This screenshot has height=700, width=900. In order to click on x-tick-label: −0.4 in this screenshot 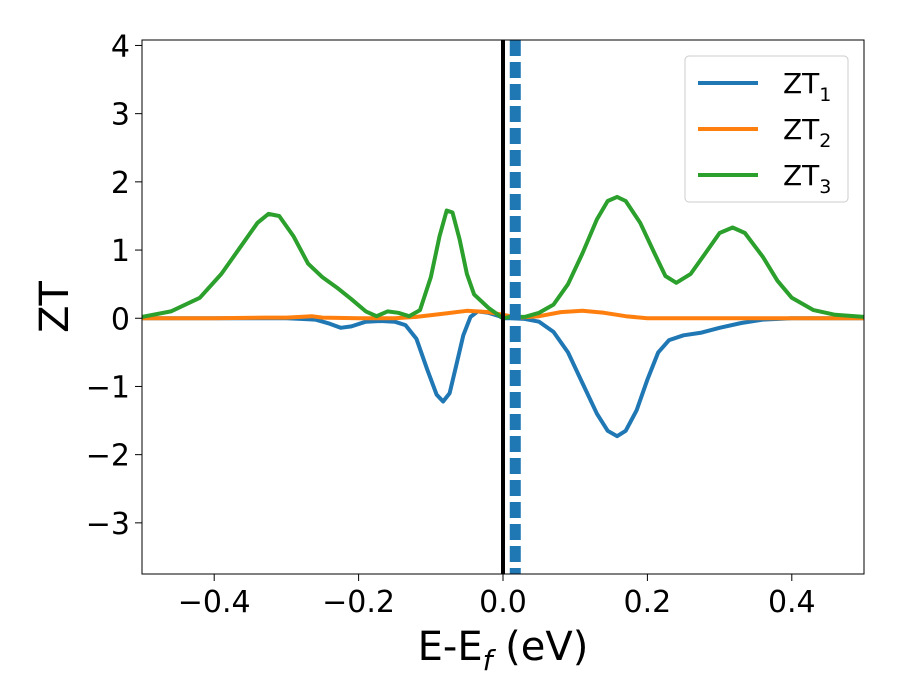, I will do `click(214, 602)`.